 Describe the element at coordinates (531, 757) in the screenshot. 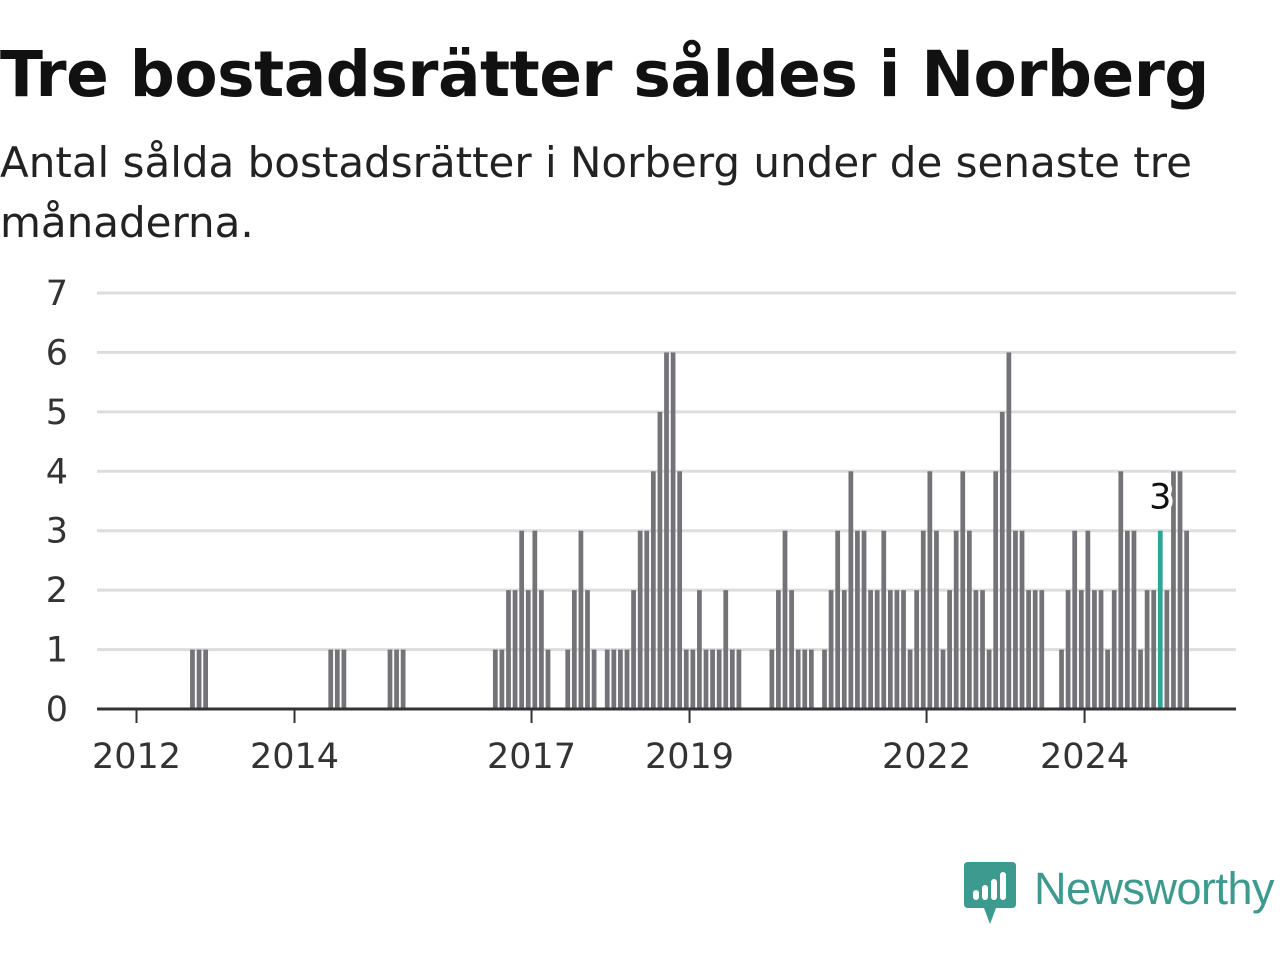

I see `x-tick-label: 2017` at that location.